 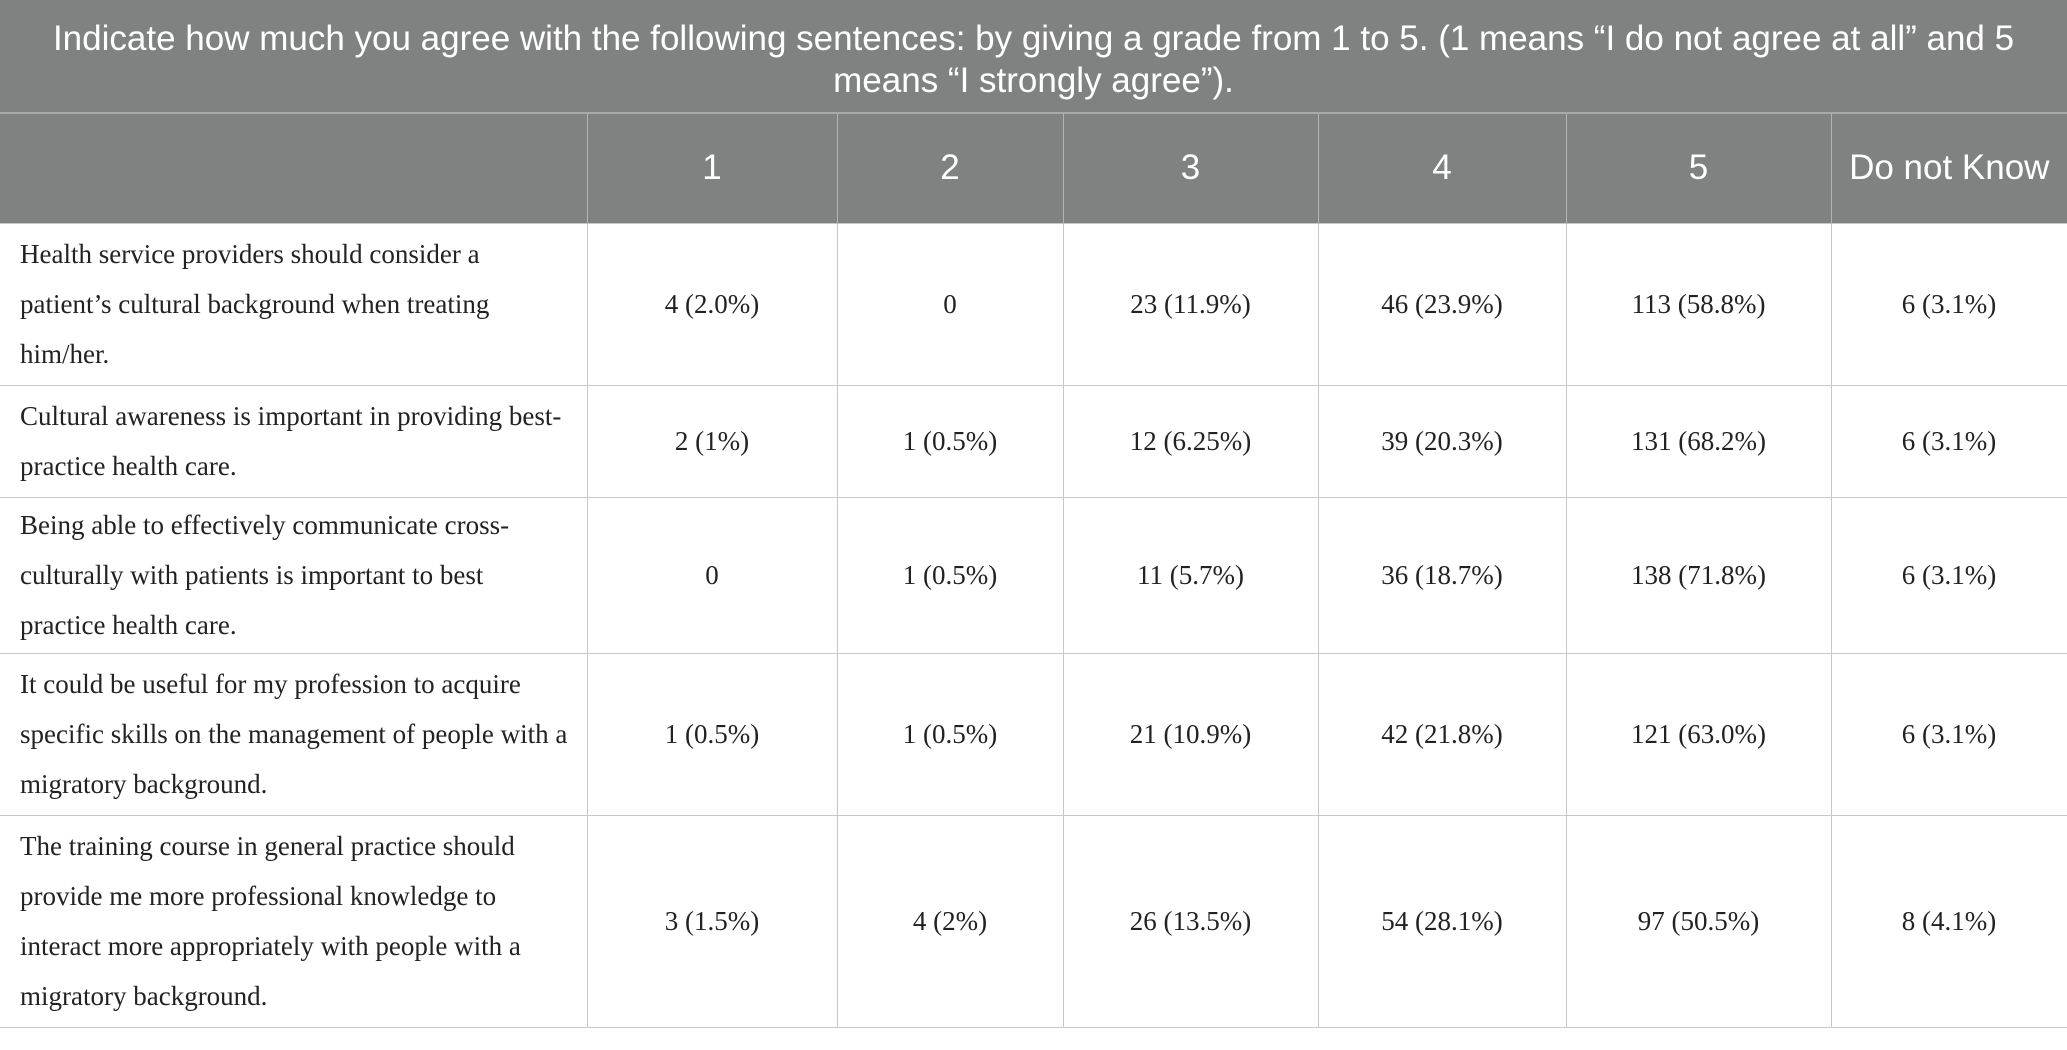 I want to click on cell-grade-3: 21 (10.9%), so click(x=1190, y=734).